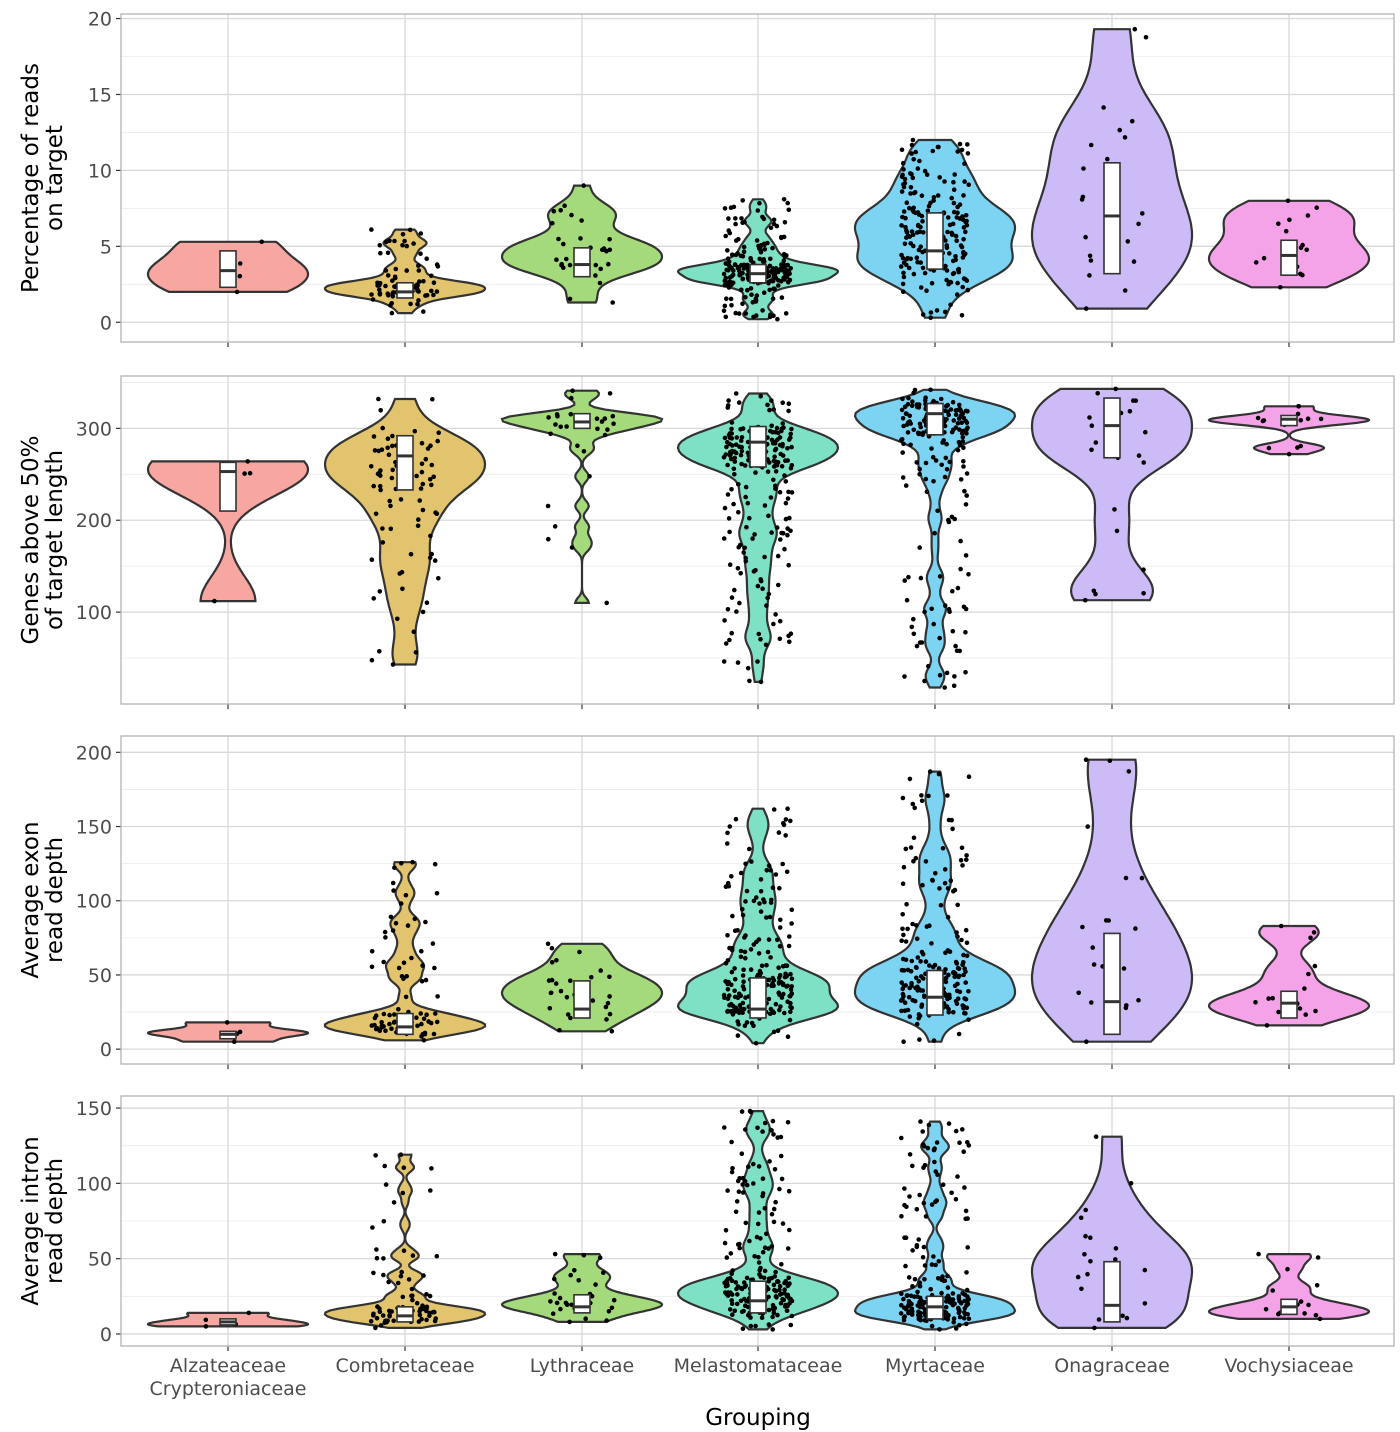  What do you see at coordinates (94, 1184) in the screenshot?
I see `y-tick-label: 100` at bounding box center [94, 1184].